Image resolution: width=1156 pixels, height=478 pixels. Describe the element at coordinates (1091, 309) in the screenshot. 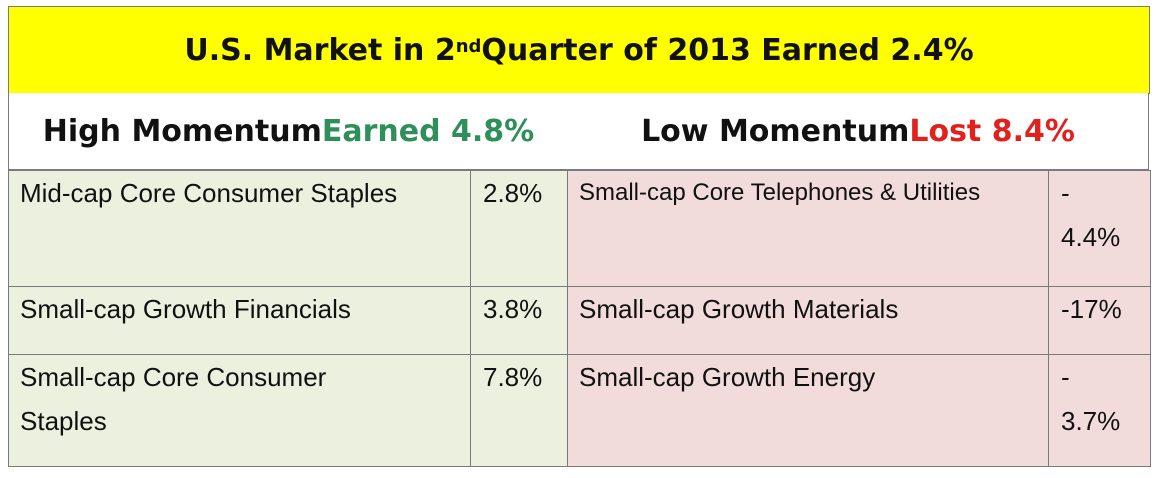

I see `low-value-line1: -17%` at that location.